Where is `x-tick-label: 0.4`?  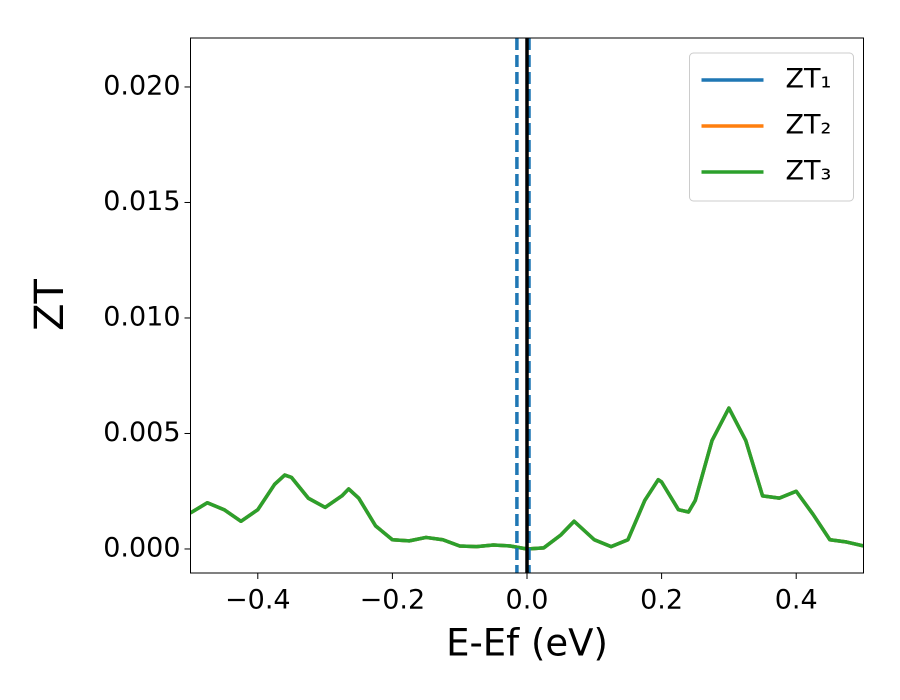
x-tick-label: 0.4 is located at coordinates (796, 600).